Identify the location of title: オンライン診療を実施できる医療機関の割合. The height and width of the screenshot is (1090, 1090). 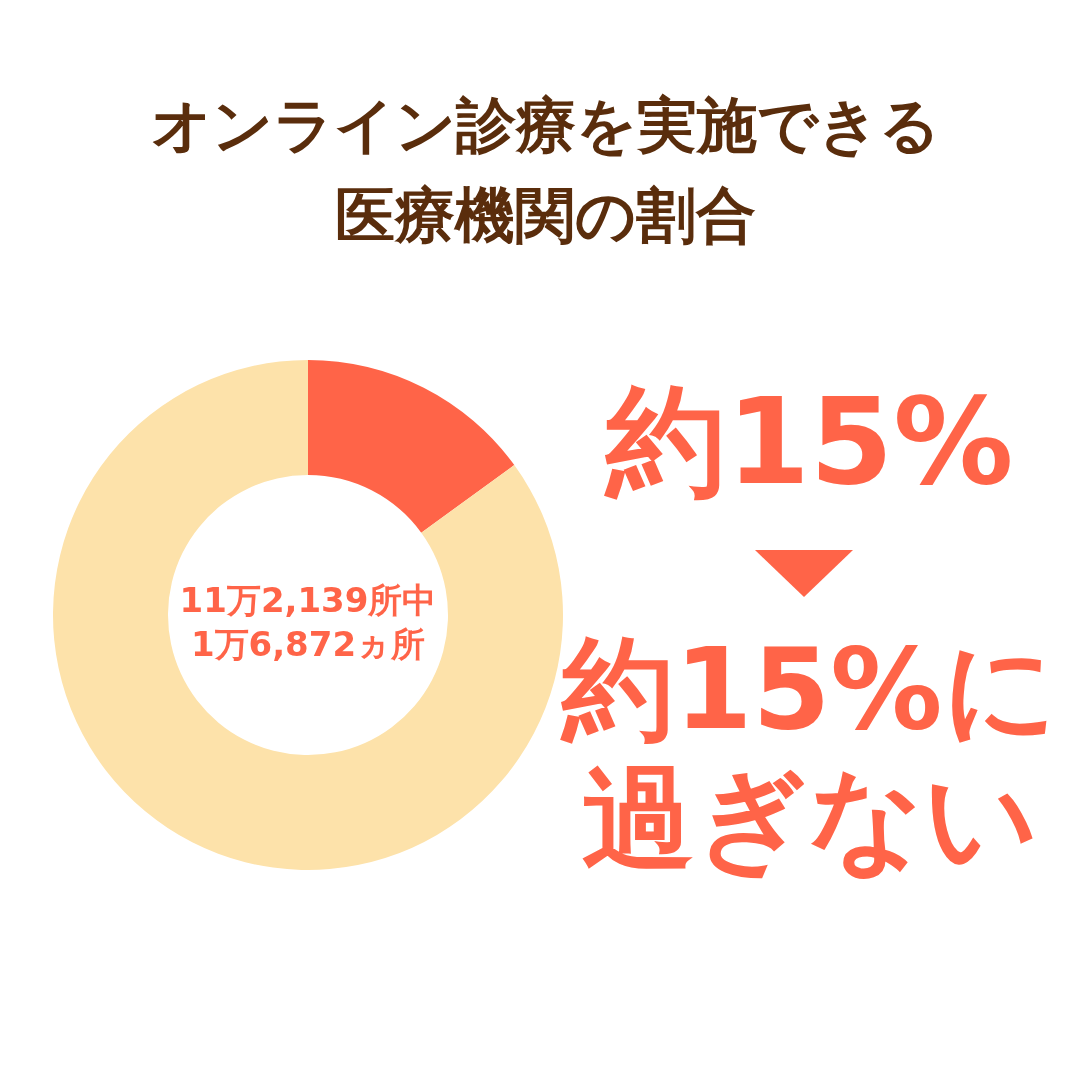
(545, 170).